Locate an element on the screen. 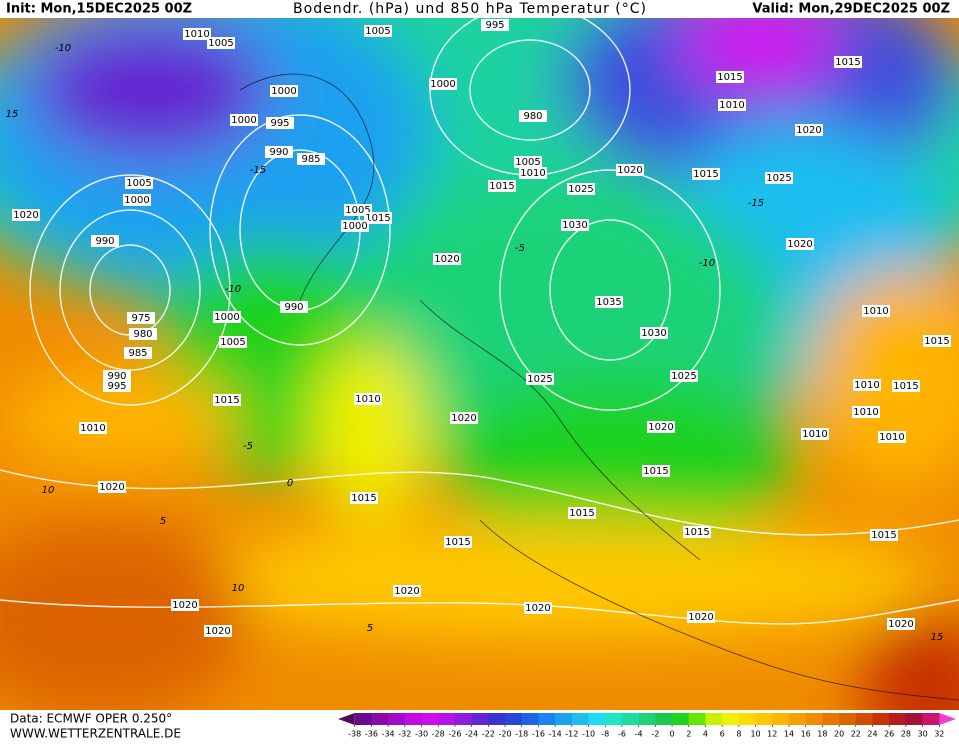 Image resolution: width=959 pixels, height=745 pixels. isobar-label: 980 is located at coordinates (142, 334).